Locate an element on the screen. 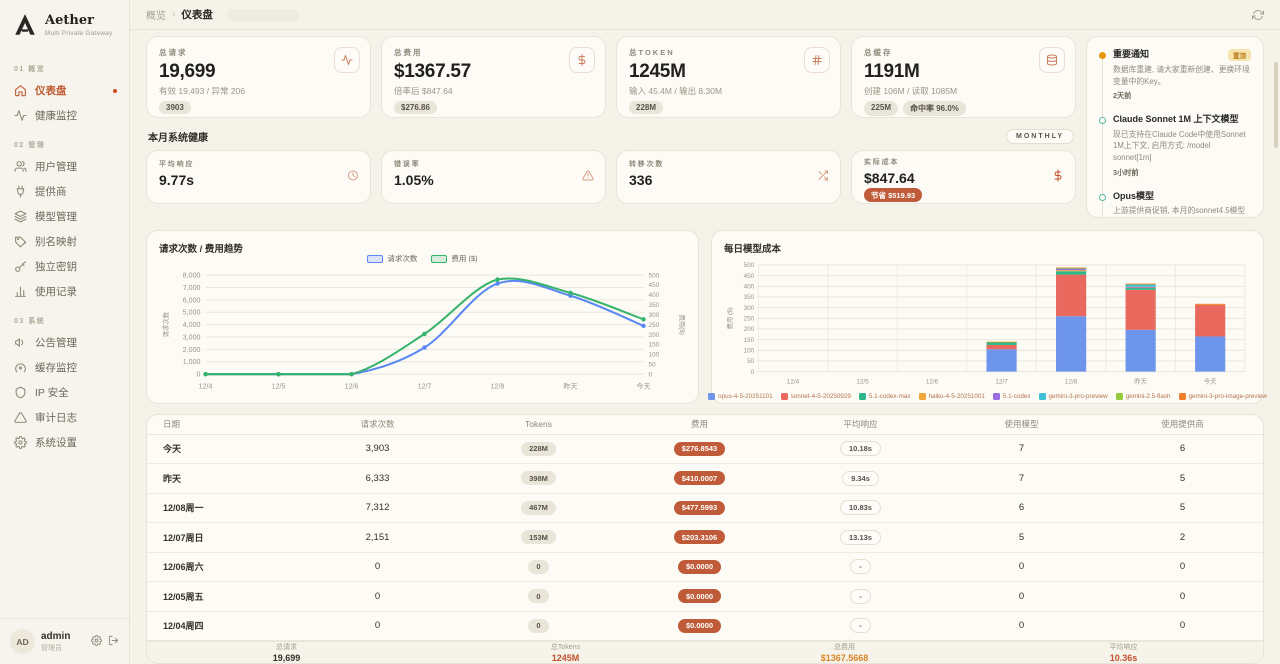  stat-subtext: 输入 45.4M / 输出 8.30M is located at coordinates (676, 91).